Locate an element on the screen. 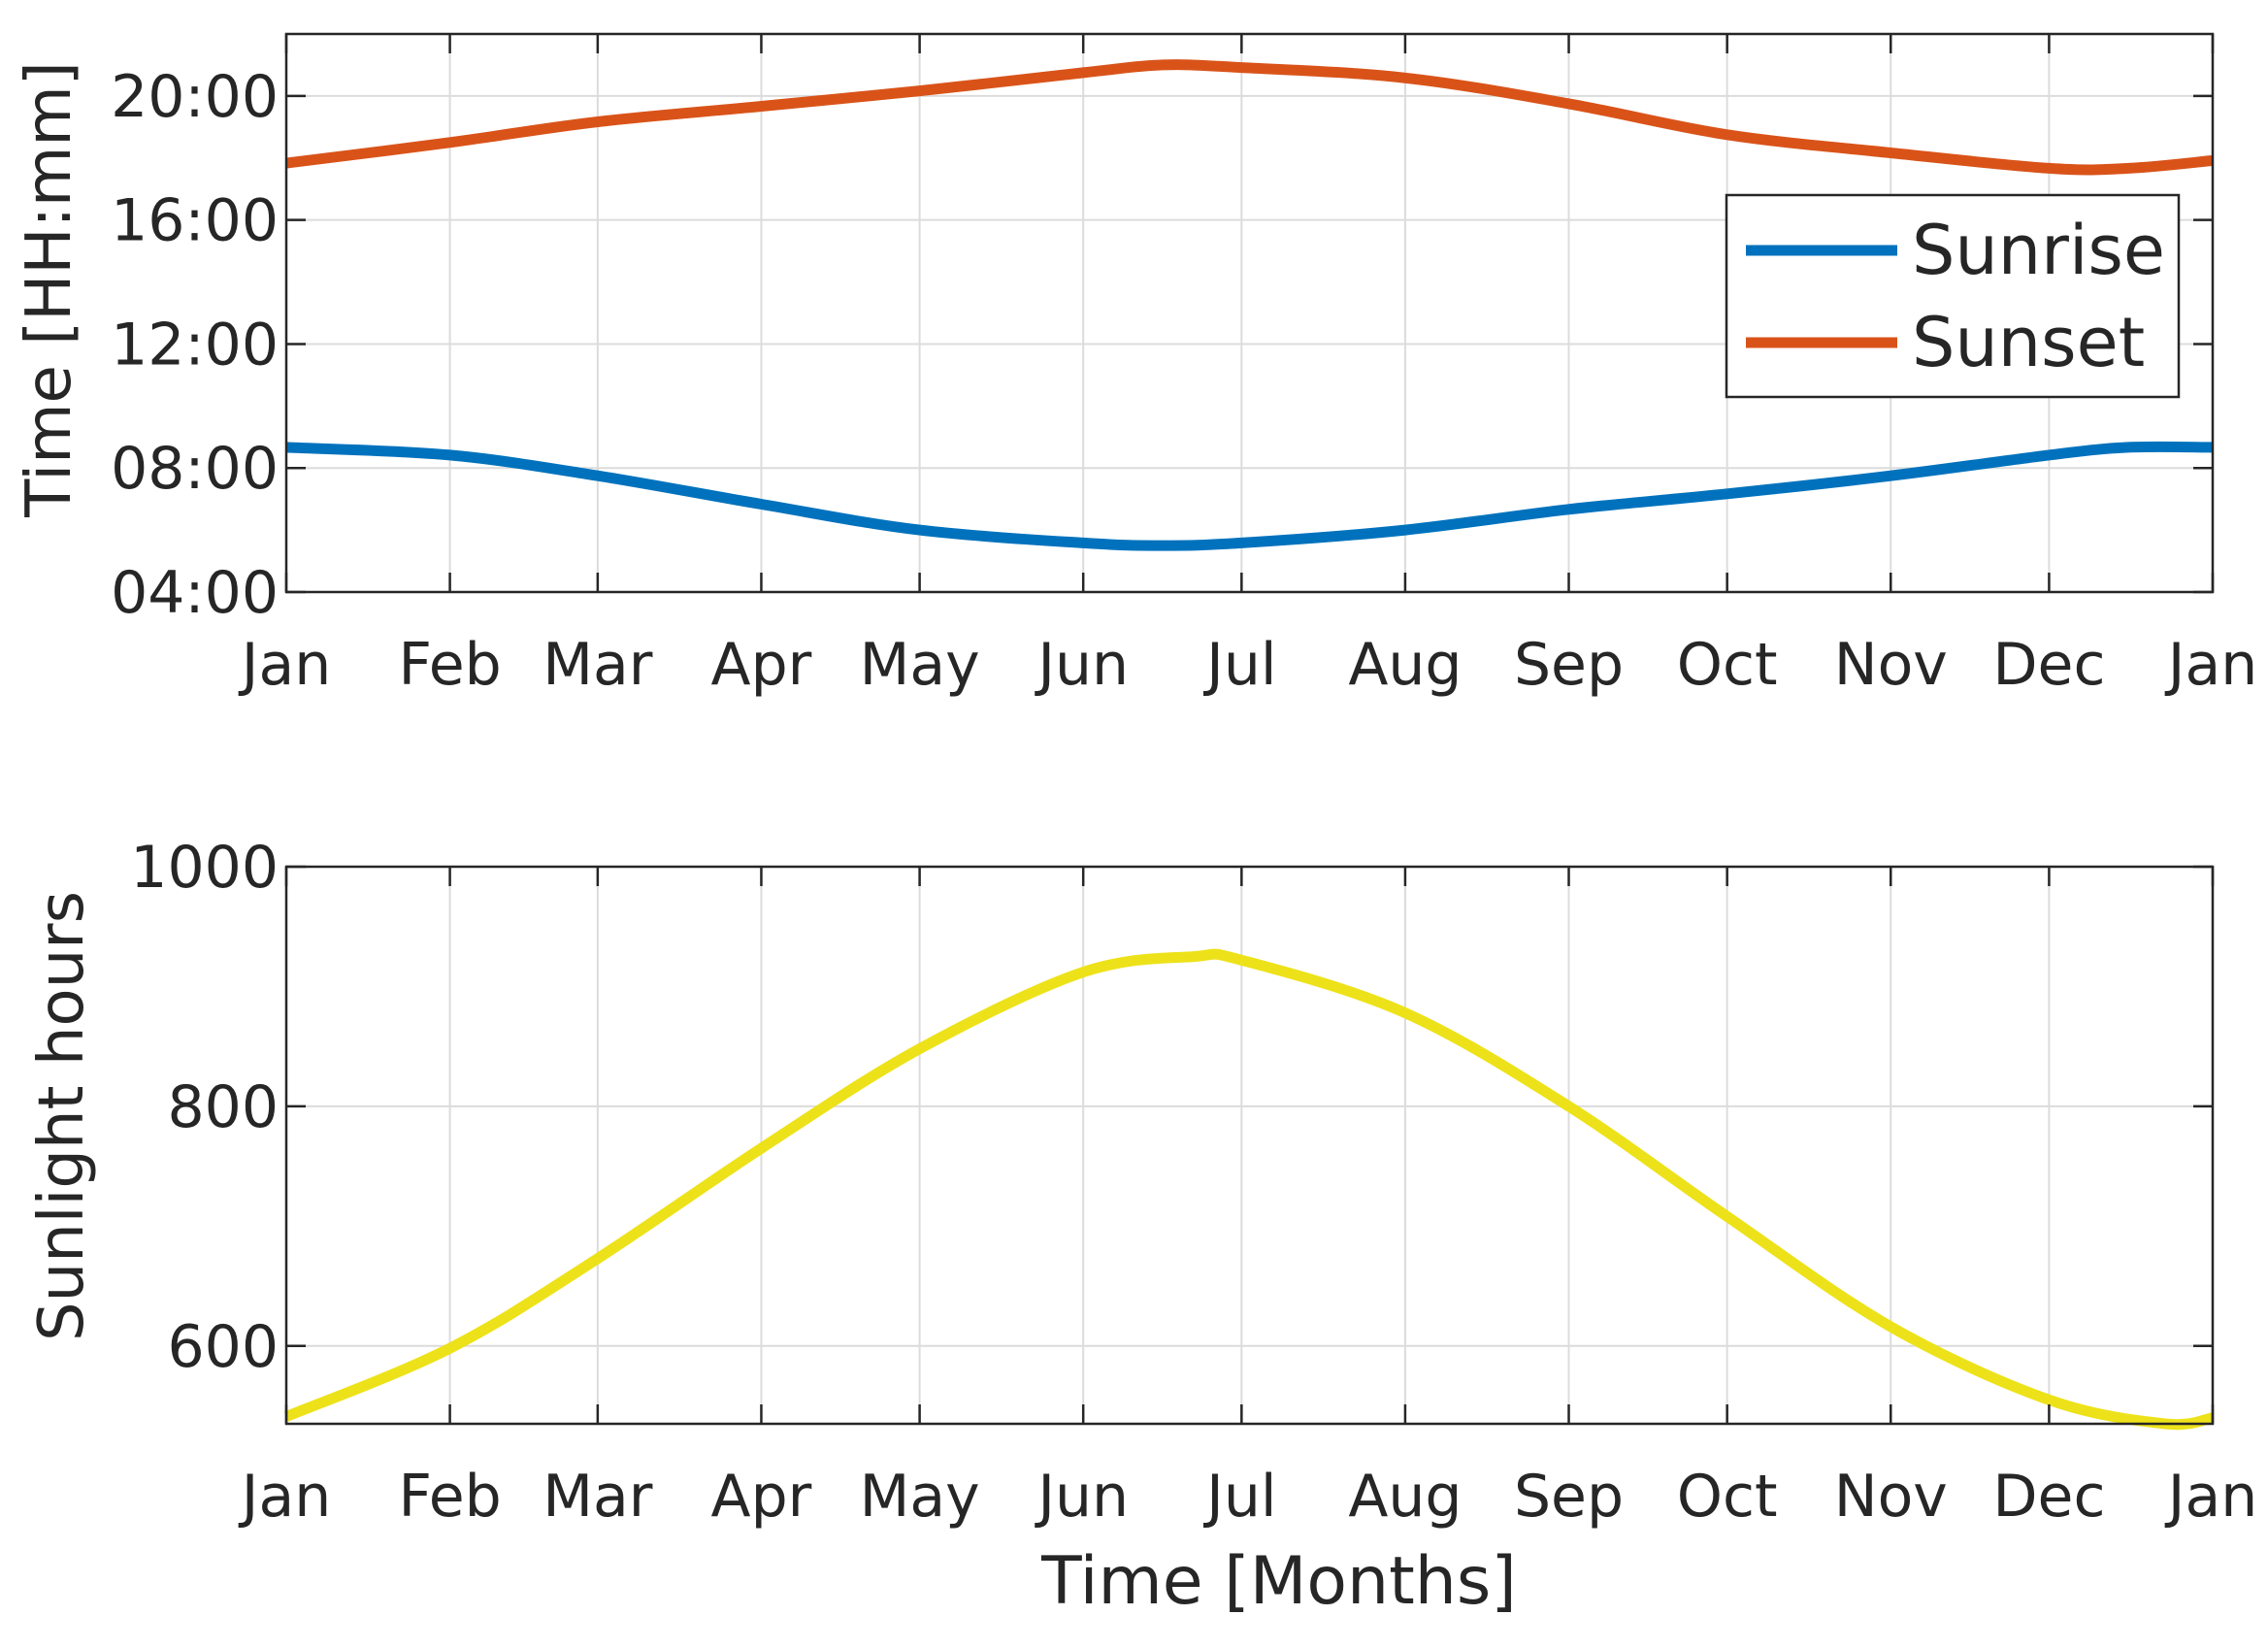 This screenshot has height=1648, width=2268. y-axis-label: Sunlight hours is located at coordinates (62, 1116).